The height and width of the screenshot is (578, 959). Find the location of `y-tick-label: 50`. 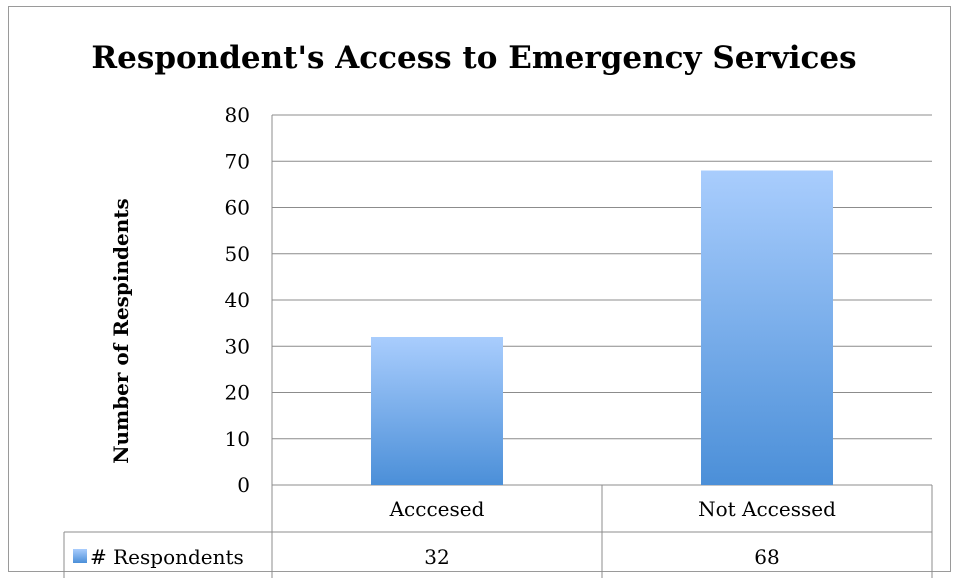

y-tick-label: 50 is located at coordinates (237, 254).